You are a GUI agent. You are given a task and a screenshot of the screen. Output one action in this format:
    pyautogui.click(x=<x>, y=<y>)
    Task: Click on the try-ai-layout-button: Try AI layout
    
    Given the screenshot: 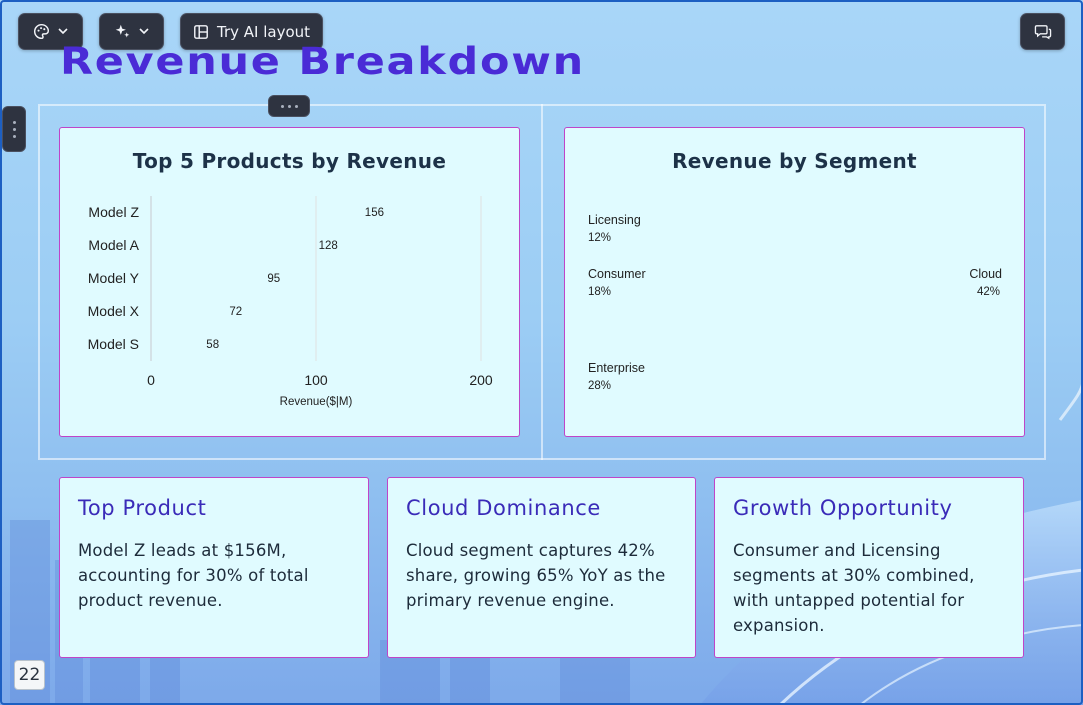 What is the action you would take?
    pyautogui.click(x=251, y=31)
    